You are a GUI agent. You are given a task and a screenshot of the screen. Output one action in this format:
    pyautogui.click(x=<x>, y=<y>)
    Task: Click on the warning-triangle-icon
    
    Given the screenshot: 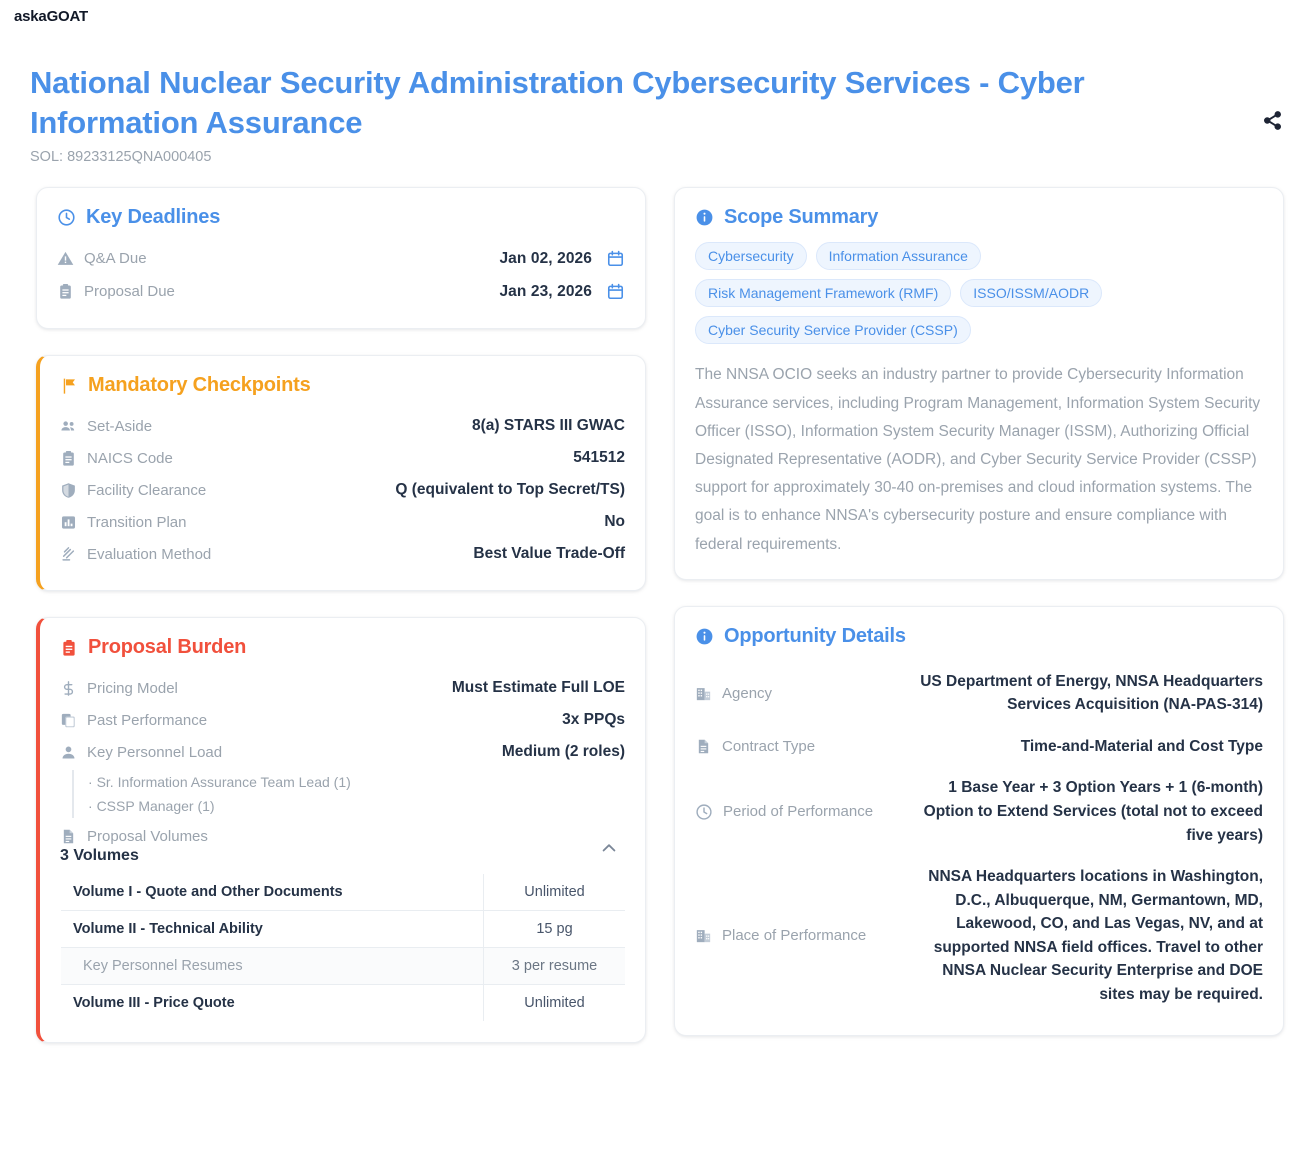 What is the action you would take?
    pyautogui.click(x=65, y=258)
    